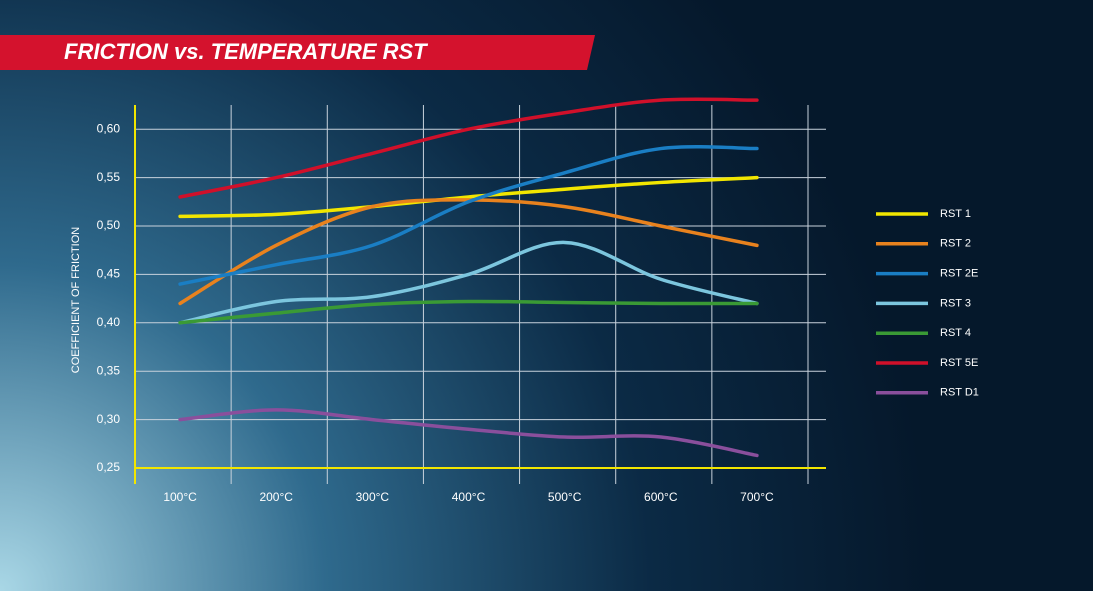 Image resolution: width=1093 pixels, height=596 pixels. What do you see at coordinates (469, 497) in the screenshot?
I see `x-tick-label: 400°C` at bounding box center [469, 497].